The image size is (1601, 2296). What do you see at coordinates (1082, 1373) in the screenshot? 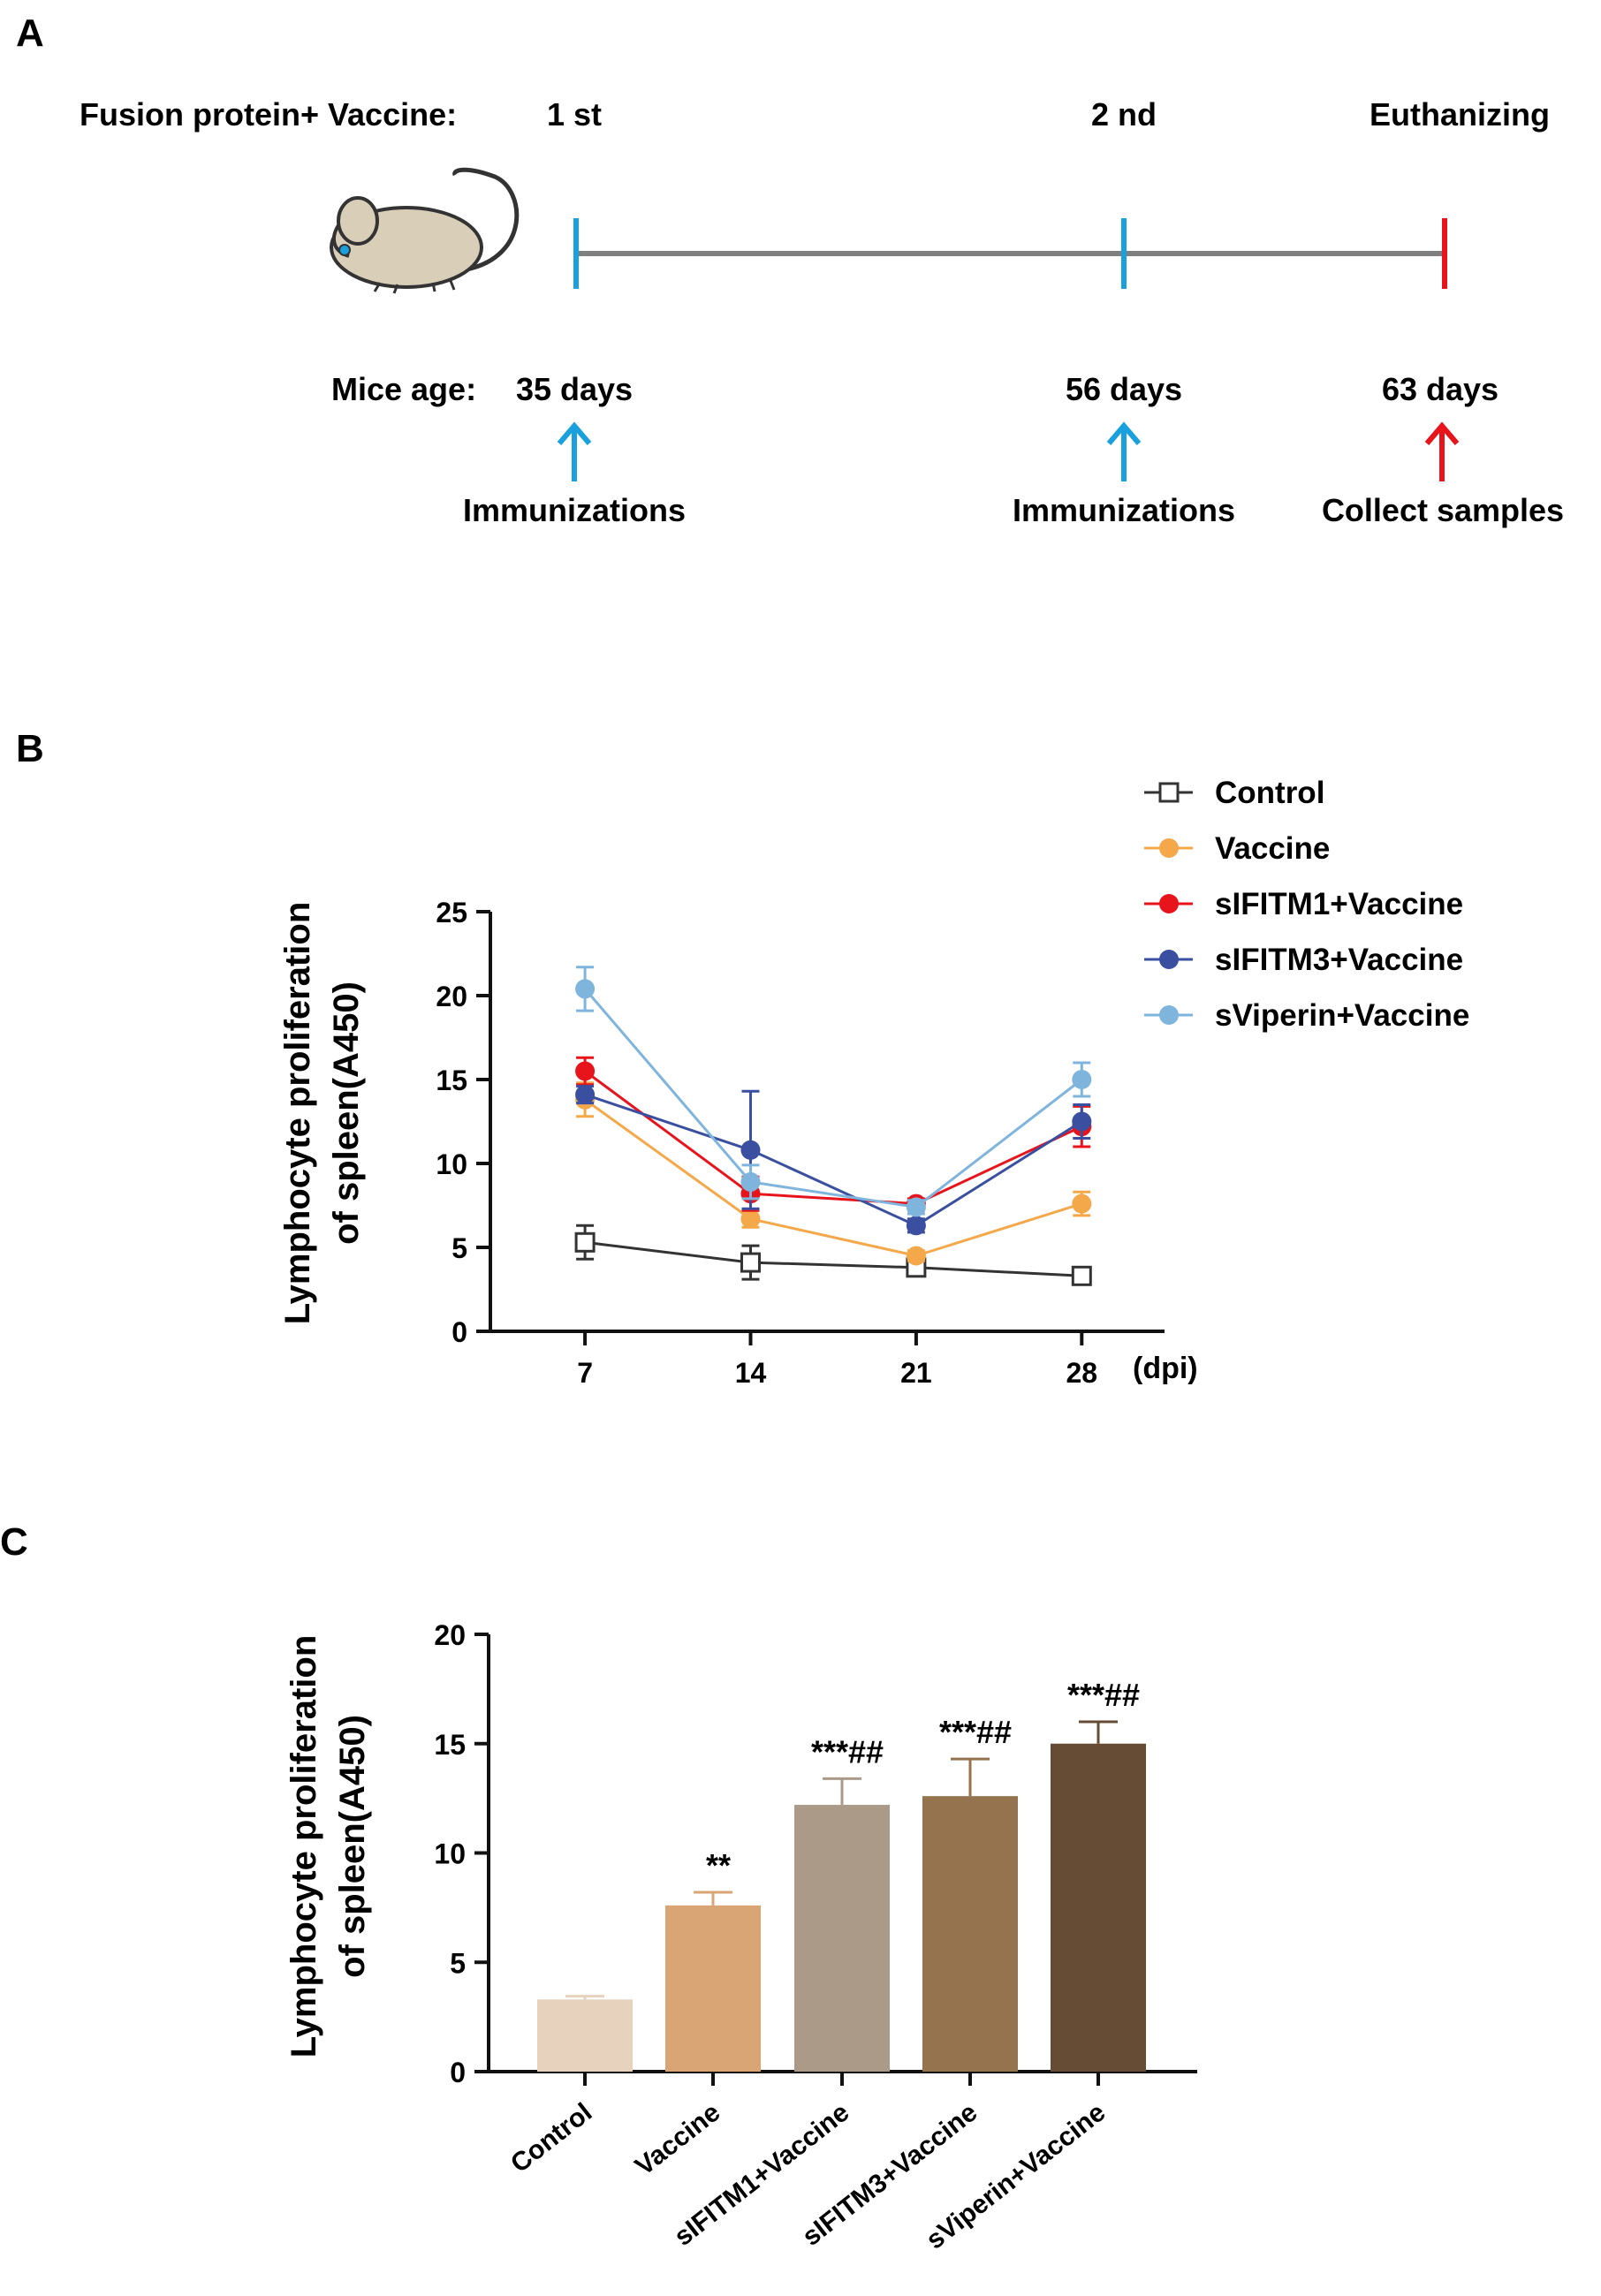
I see `b-x-tick-label: 28` at bounding box center [1082, 1373].